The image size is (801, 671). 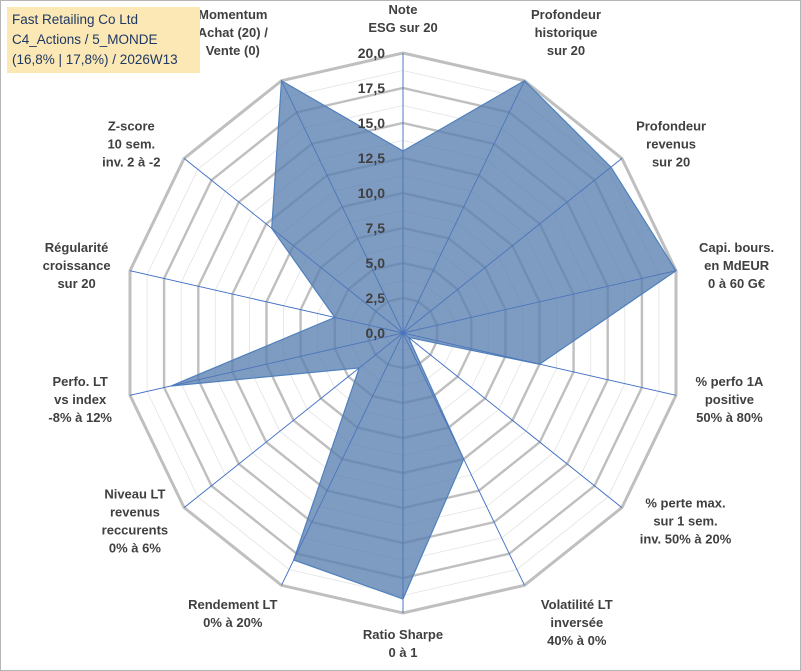 I want to click on radar-category-label: % perfo 1A positive 50% à 80%, so click(x=729, y=399).